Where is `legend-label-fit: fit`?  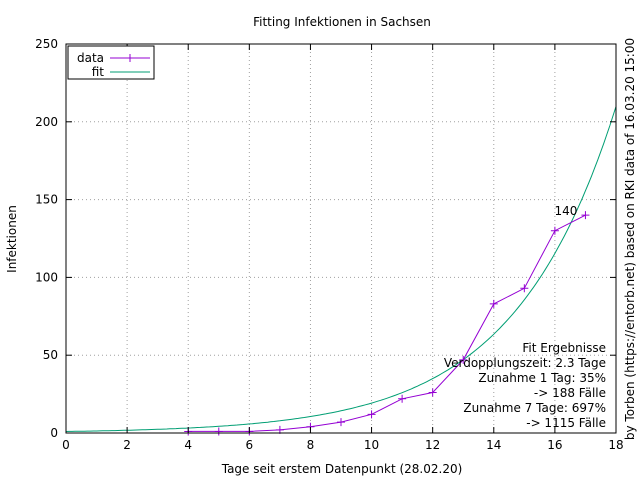
legend-label-fit: fit is located at coordinates (98, 72).